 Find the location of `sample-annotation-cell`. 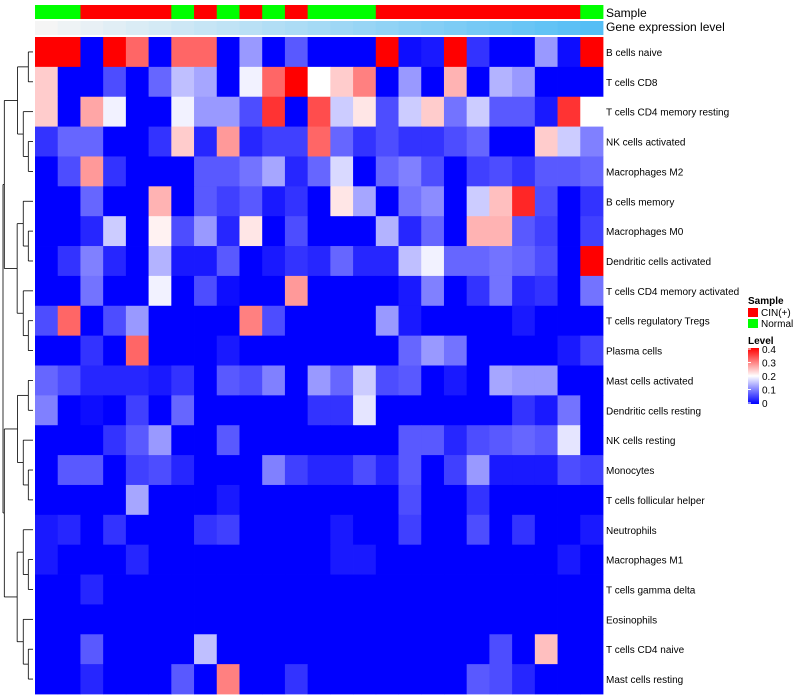

sample-annotation-cell is located at coordinates (137, 12).